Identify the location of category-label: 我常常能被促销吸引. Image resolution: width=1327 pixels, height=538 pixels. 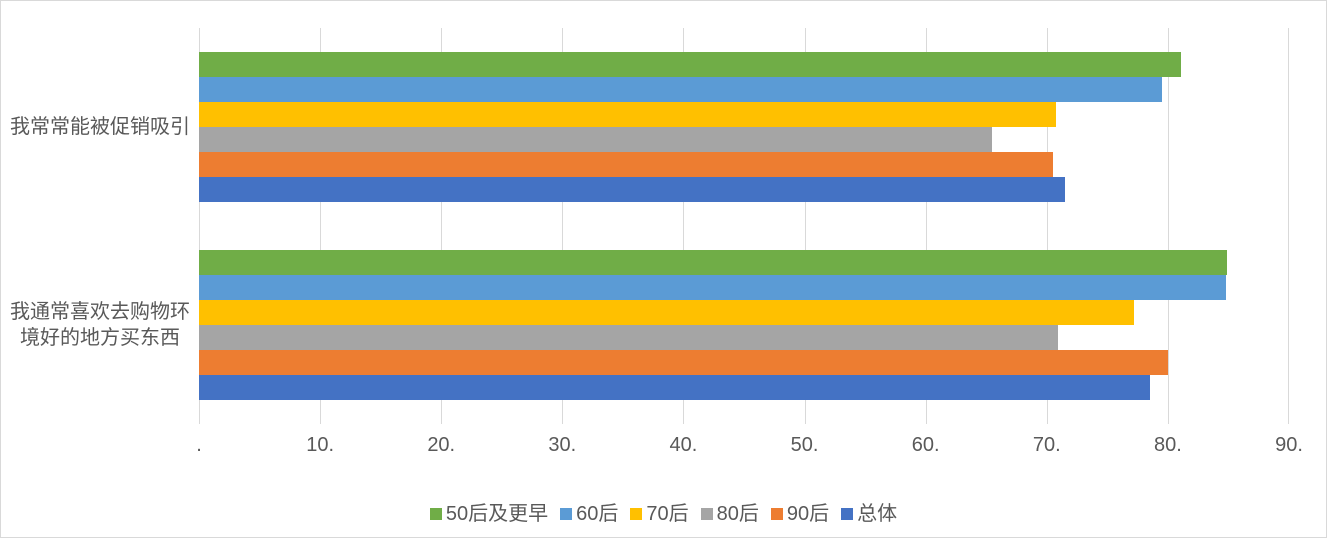
(100, 127).